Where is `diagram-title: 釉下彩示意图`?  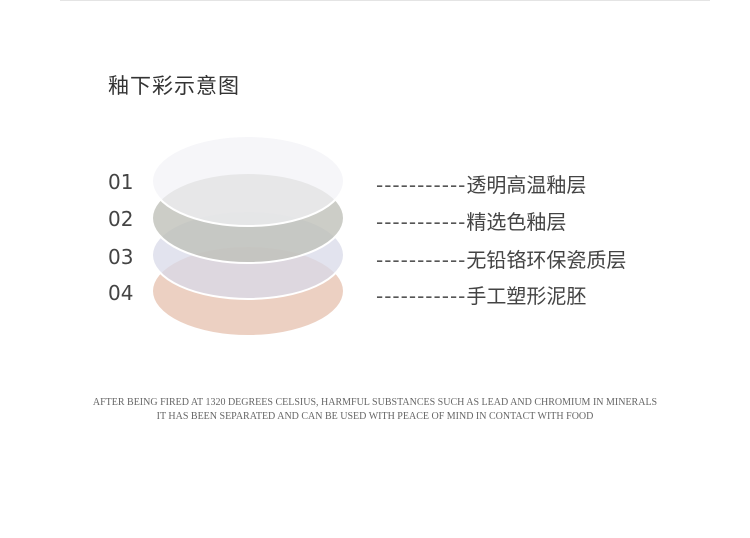 diagram-title: 釉下彩示意图 is located at coordinates (174, 86).